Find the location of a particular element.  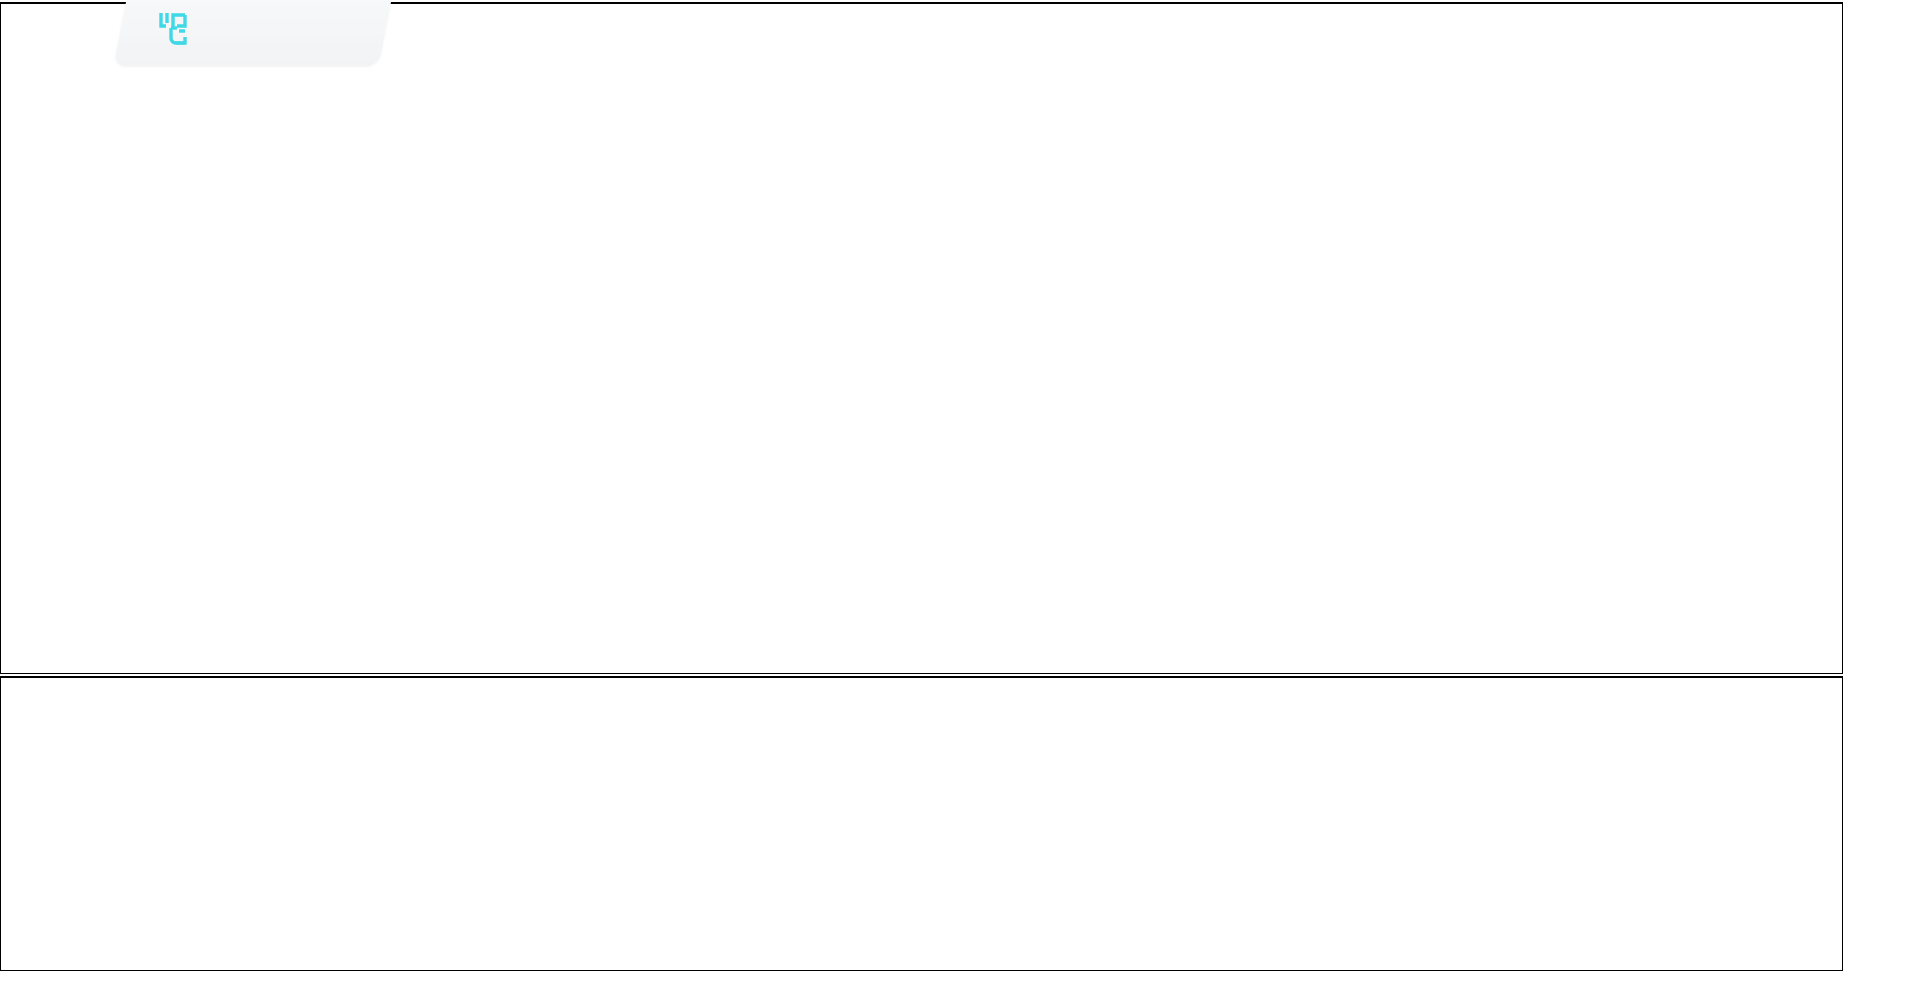

tsi-axis-scale is located at coordinates (1881, 823).